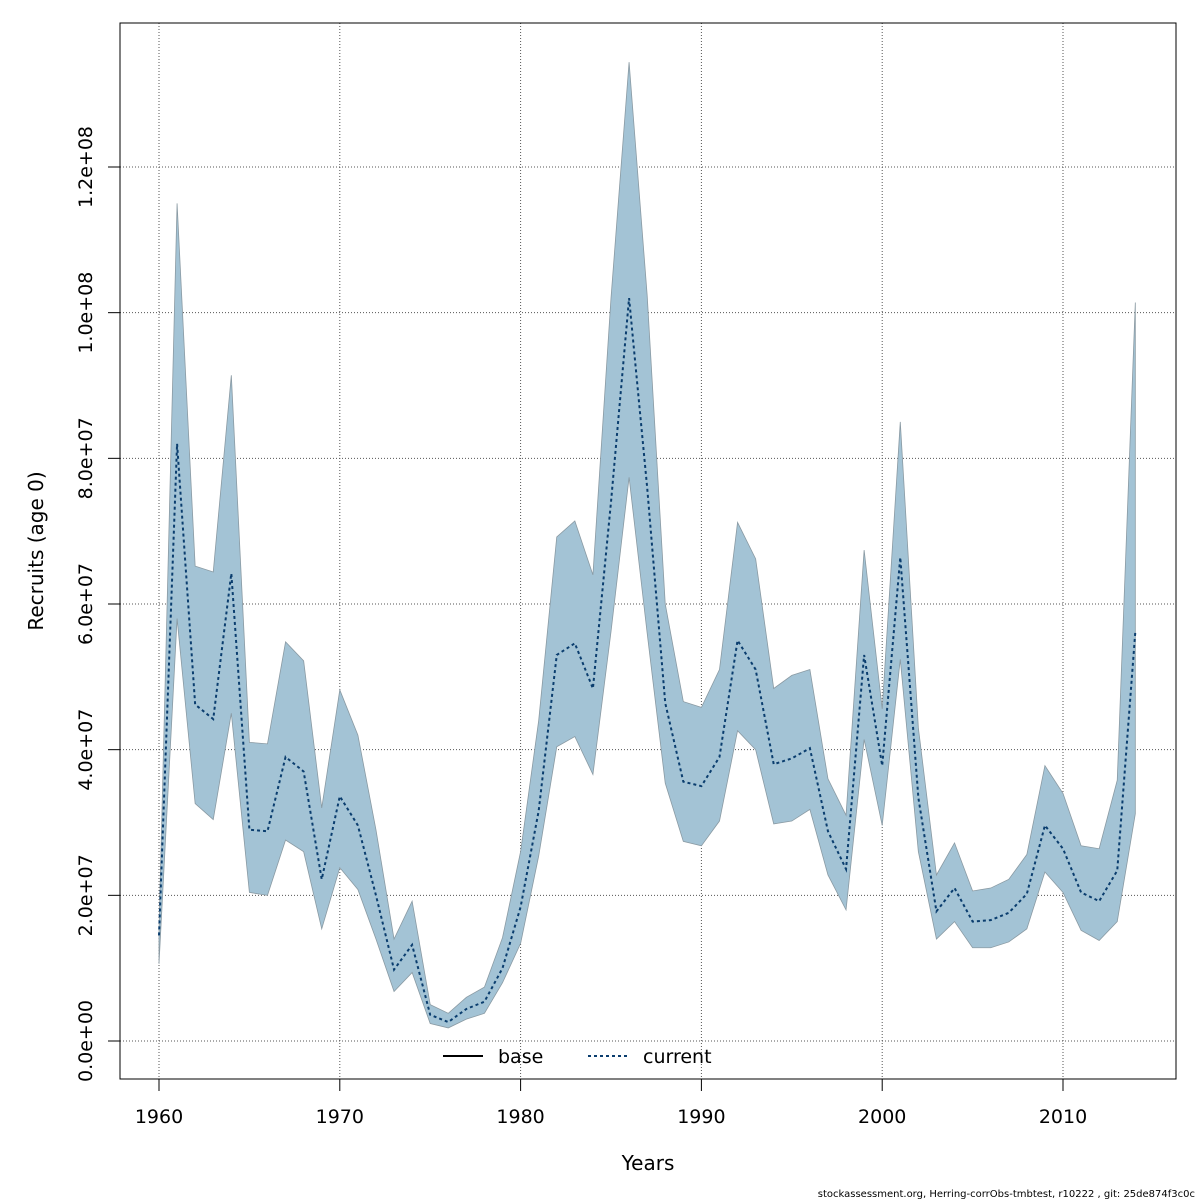 The image size is (1200, 1200). What do you see at coordinates (86, 895) in the screenshot?
I see `y-tick-label-1: 2.0e+07` at bounding box center [86, 895].